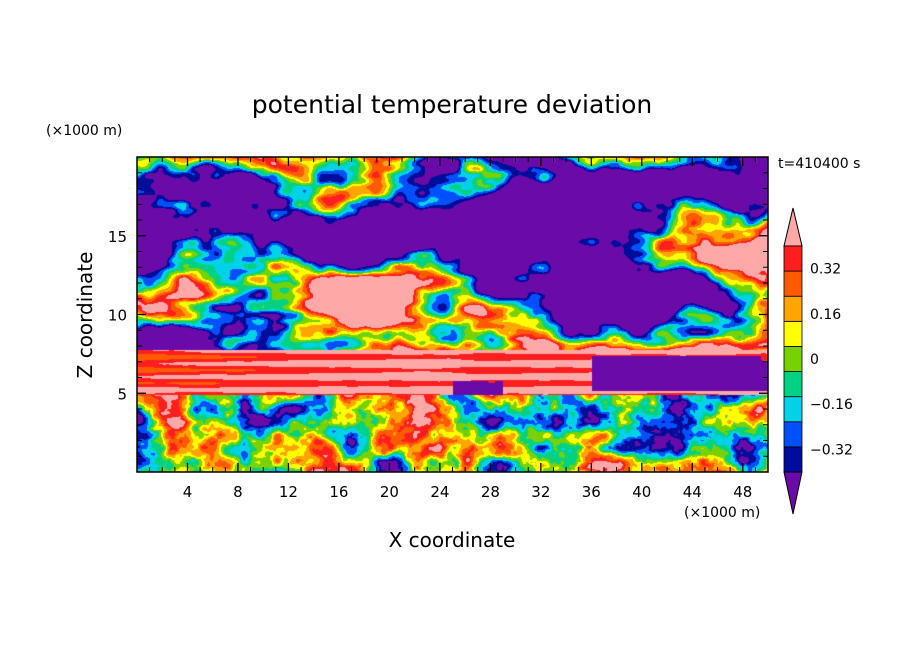 The height and width of the screenshot is (654, 904). Describe the element at coordinates (793, 493) in the screenshot. I see `colorbar-extend-bottom` at that location.